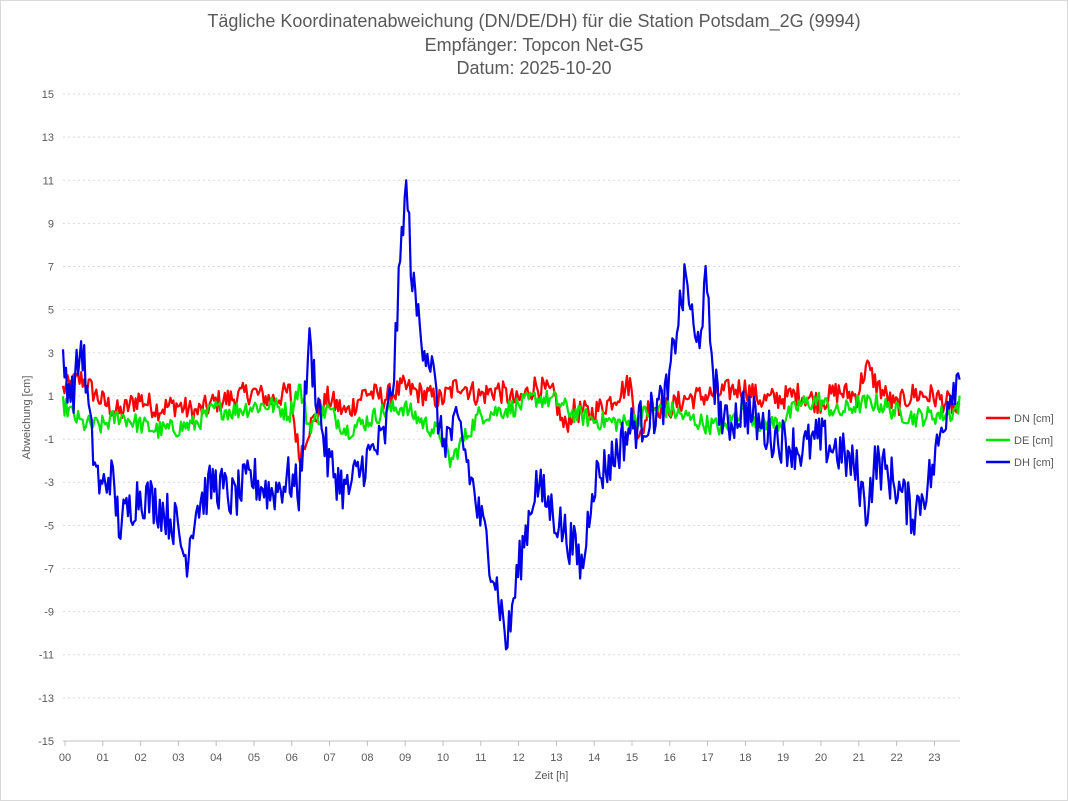  I want to click on x-tick-label: 16, so click(670, 758).